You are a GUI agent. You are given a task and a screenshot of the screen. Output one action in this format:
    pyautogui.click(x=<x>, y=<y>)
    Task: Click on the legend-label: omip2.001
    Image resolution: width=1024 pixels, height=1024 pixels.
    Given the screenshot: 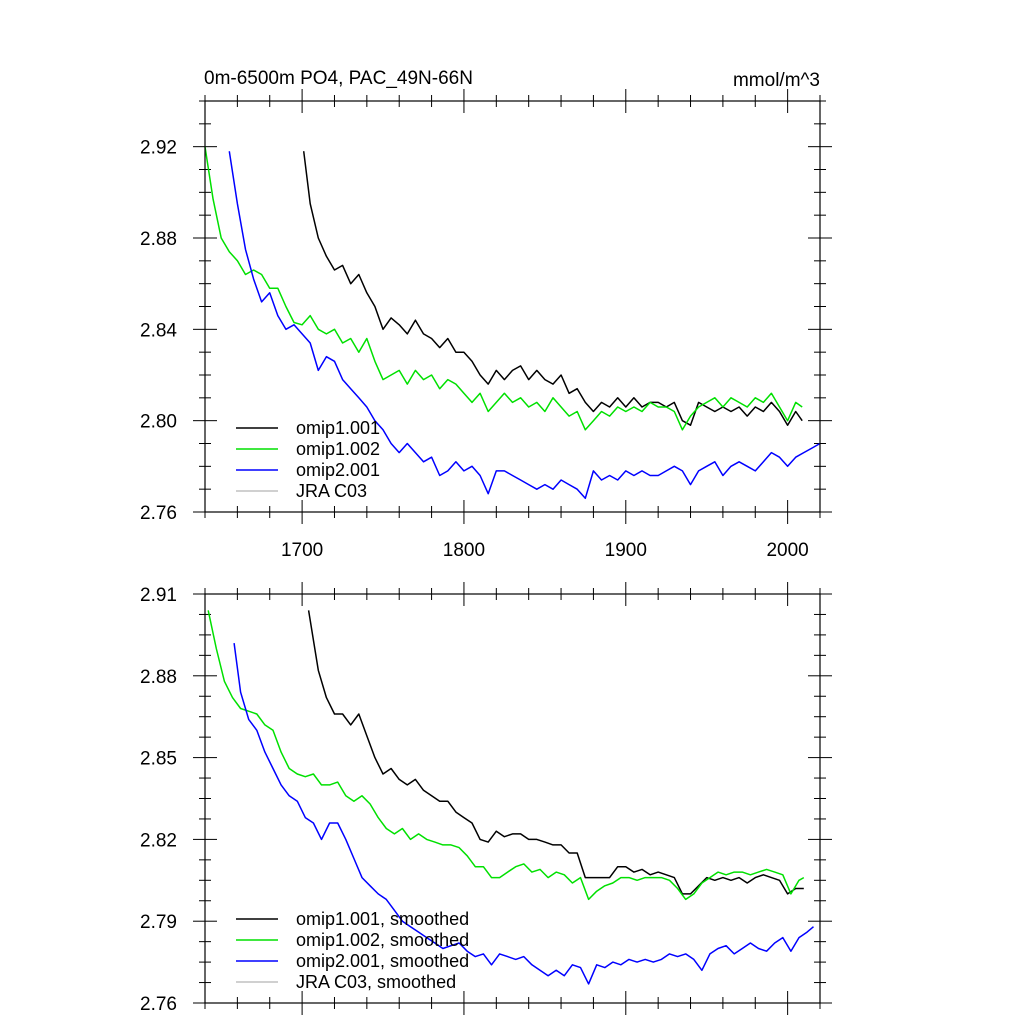 What is the action you would take?
    pyautogui.click(x=338, y=470)
    